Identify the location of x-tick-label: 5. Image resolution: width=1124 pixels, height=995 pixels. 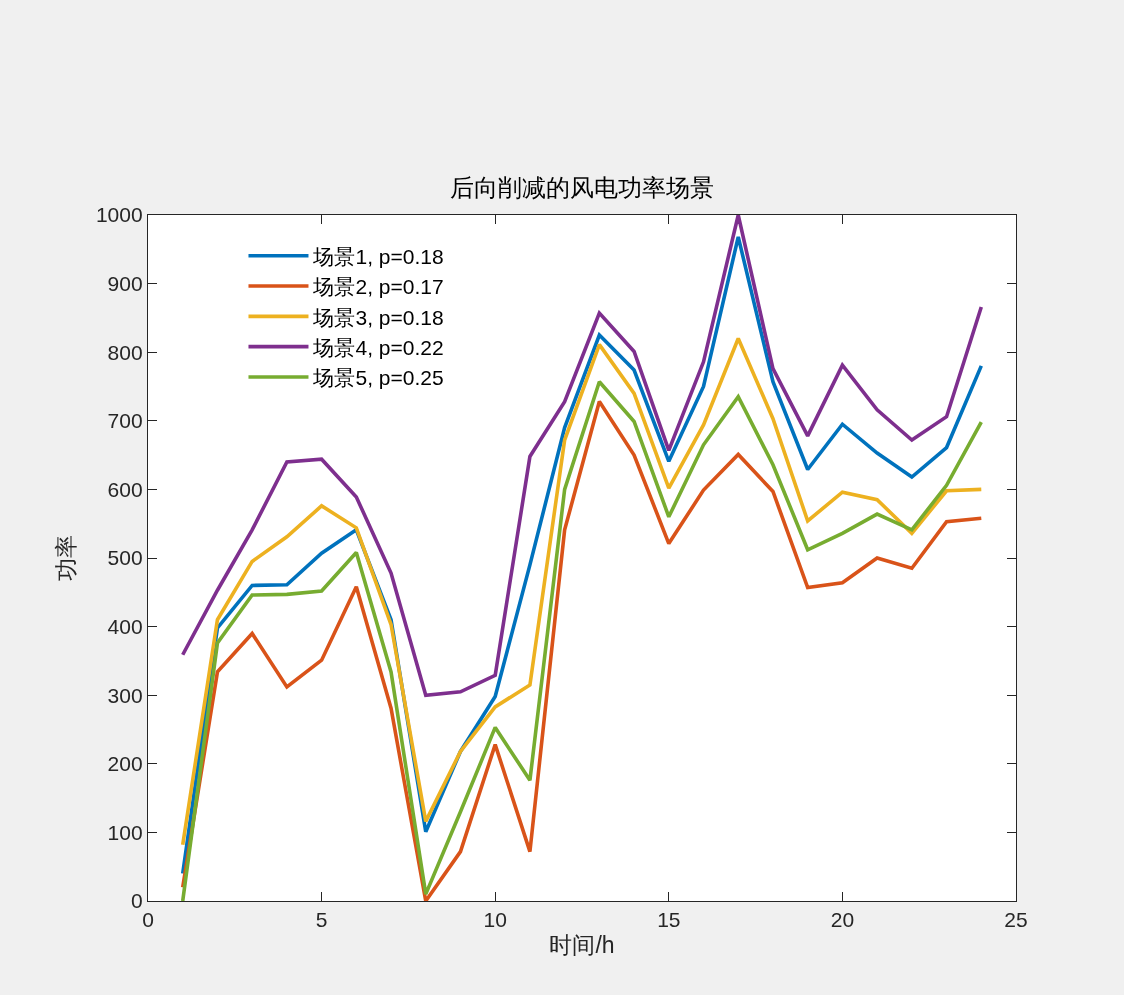
(321, 920).